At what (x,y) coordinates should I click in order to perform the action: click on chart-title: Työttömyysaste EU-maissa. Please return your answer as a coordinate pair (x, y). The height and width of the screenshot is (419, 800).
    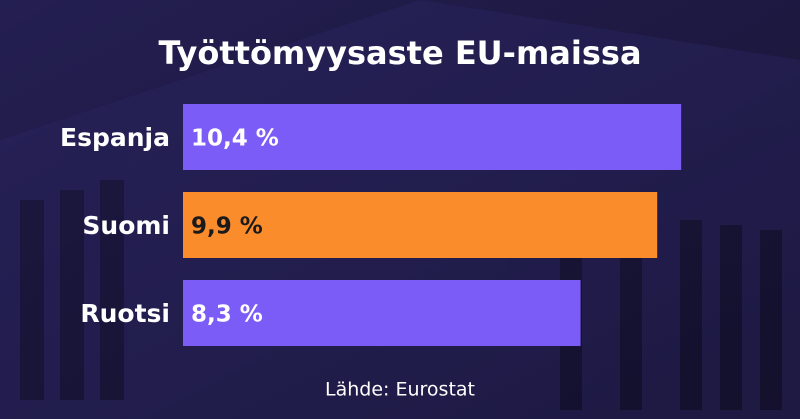
    Looking at the image, I should click on (399, 53).